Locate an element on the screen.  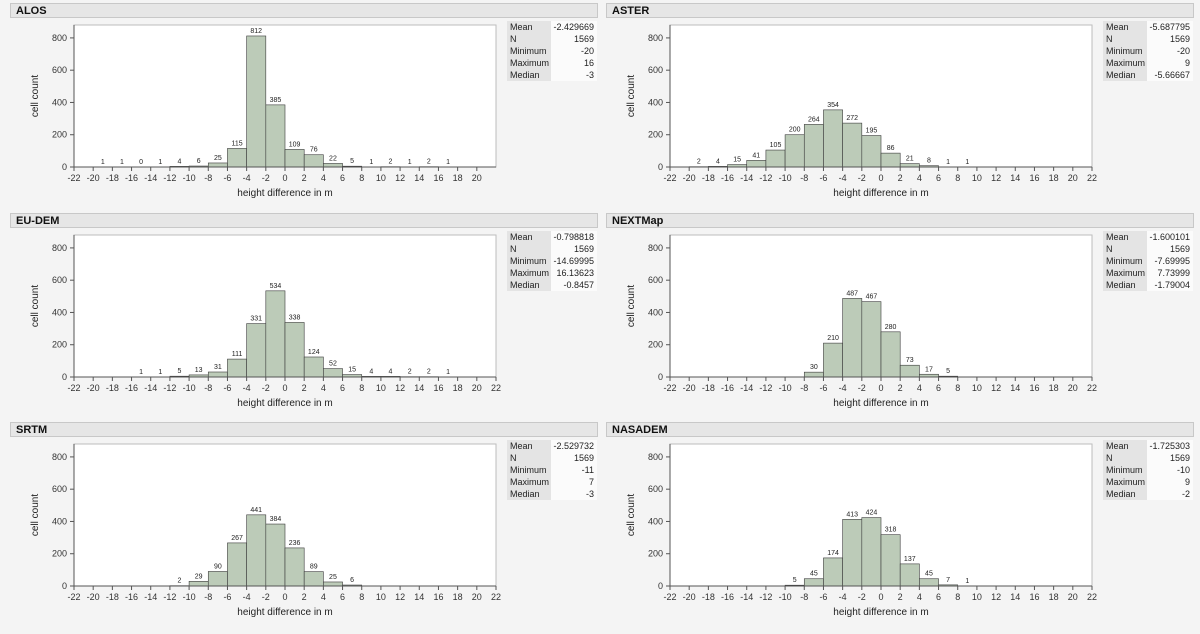
stat-label: Minimum is located at coordinates (1125, 51).